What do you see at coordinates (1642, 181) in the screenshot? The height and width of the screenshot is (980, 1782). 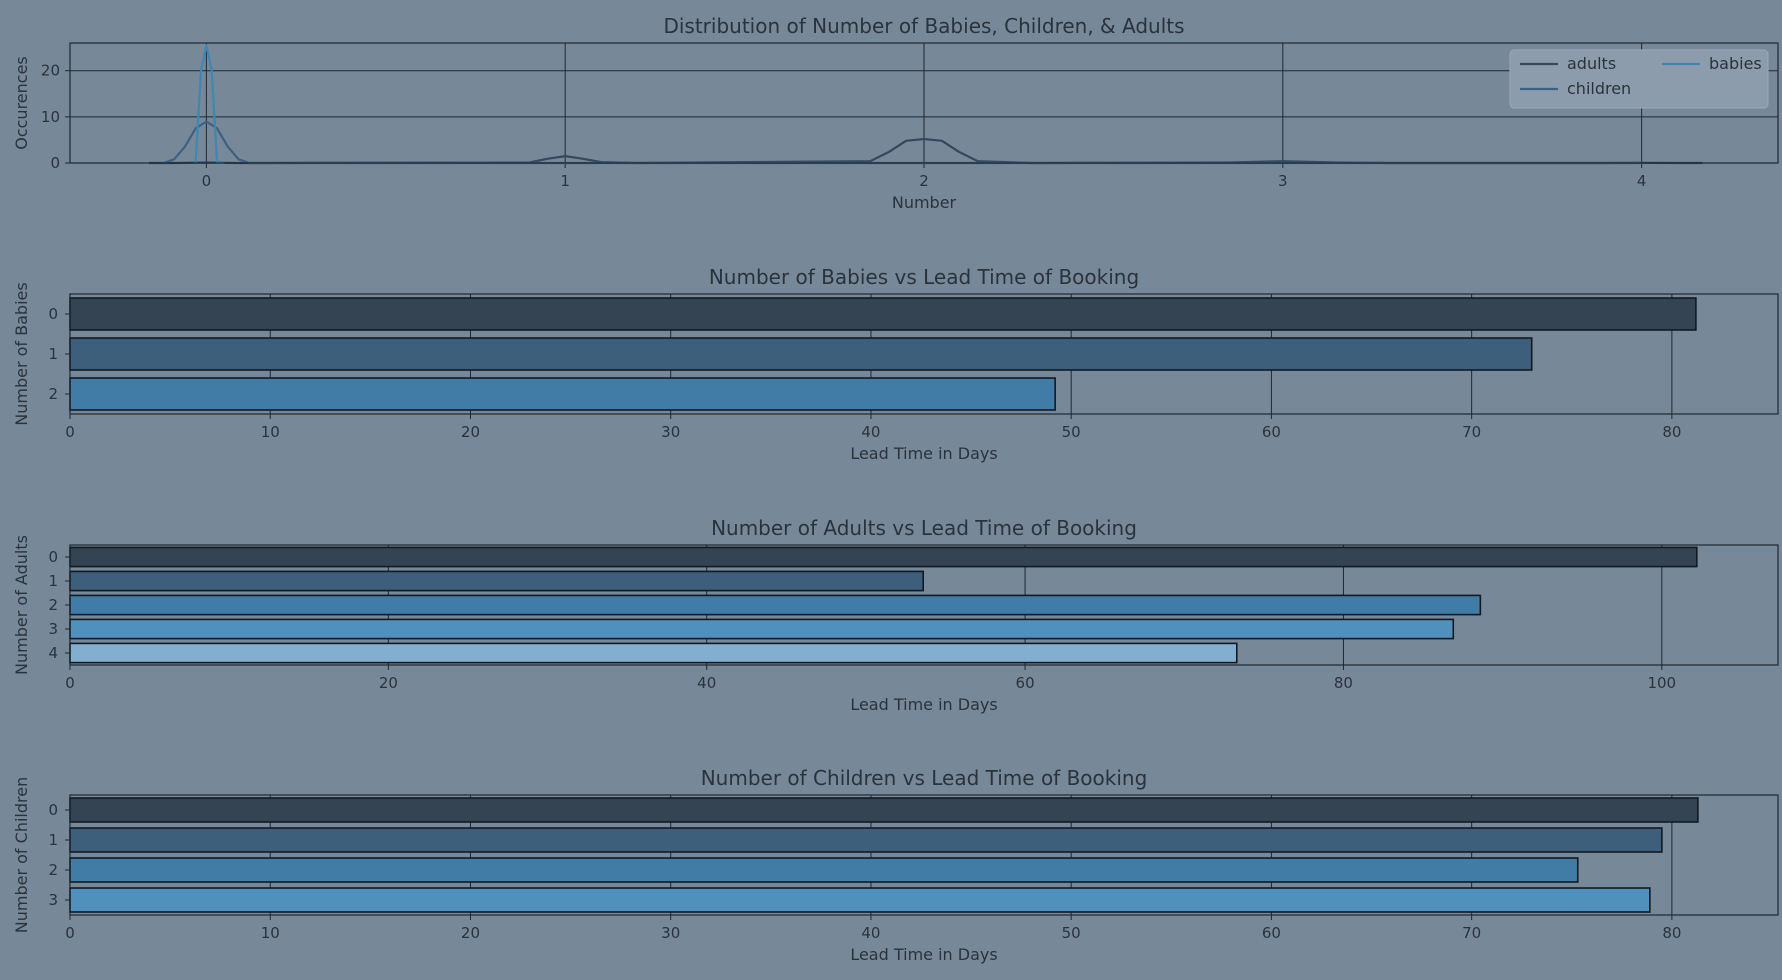 I see `x-tick-label: 4` at bounding box center [1642, 181].